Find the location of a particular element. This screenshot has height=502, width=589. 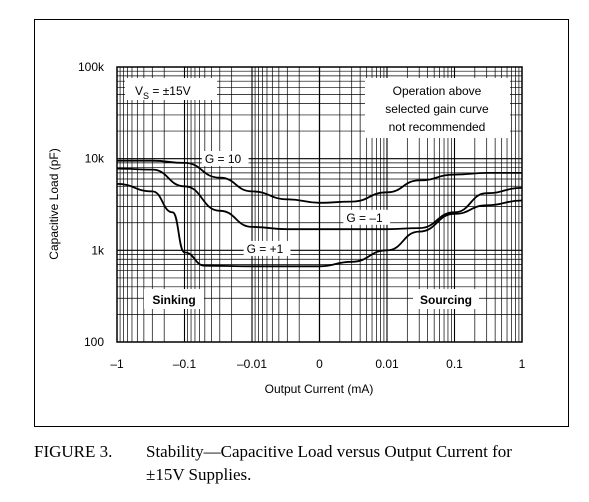

note-line-3: not recommended is located at coordinates (437, 127).